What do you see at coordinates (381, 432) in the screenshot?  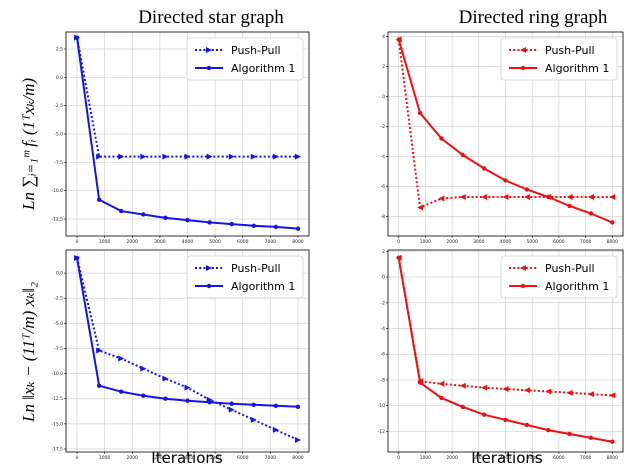 I see `y-tick-label: -12` at bounding box center [381, 432].